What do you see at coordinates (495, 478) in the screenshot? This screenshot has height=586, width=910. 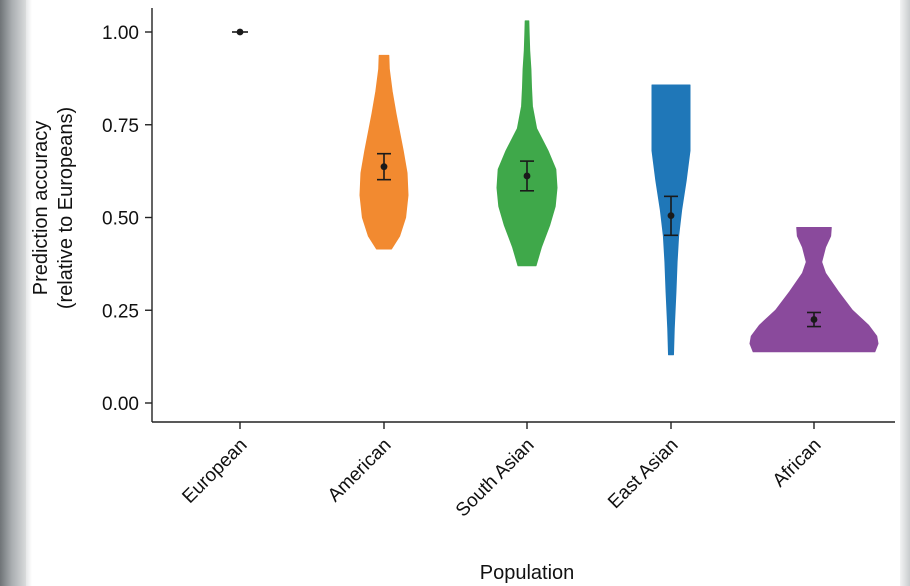 I see `x-tick-label: South Asian` at bounding box center [495, 478].